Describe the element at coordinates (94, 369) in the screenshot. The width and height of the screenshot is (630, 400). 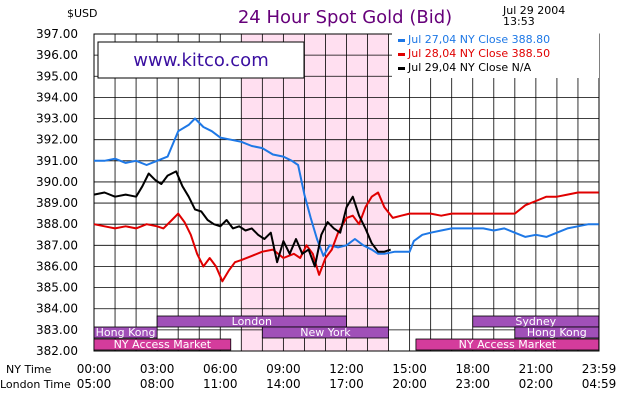
I see `x-tick-label-ny: 00:00` at that location.